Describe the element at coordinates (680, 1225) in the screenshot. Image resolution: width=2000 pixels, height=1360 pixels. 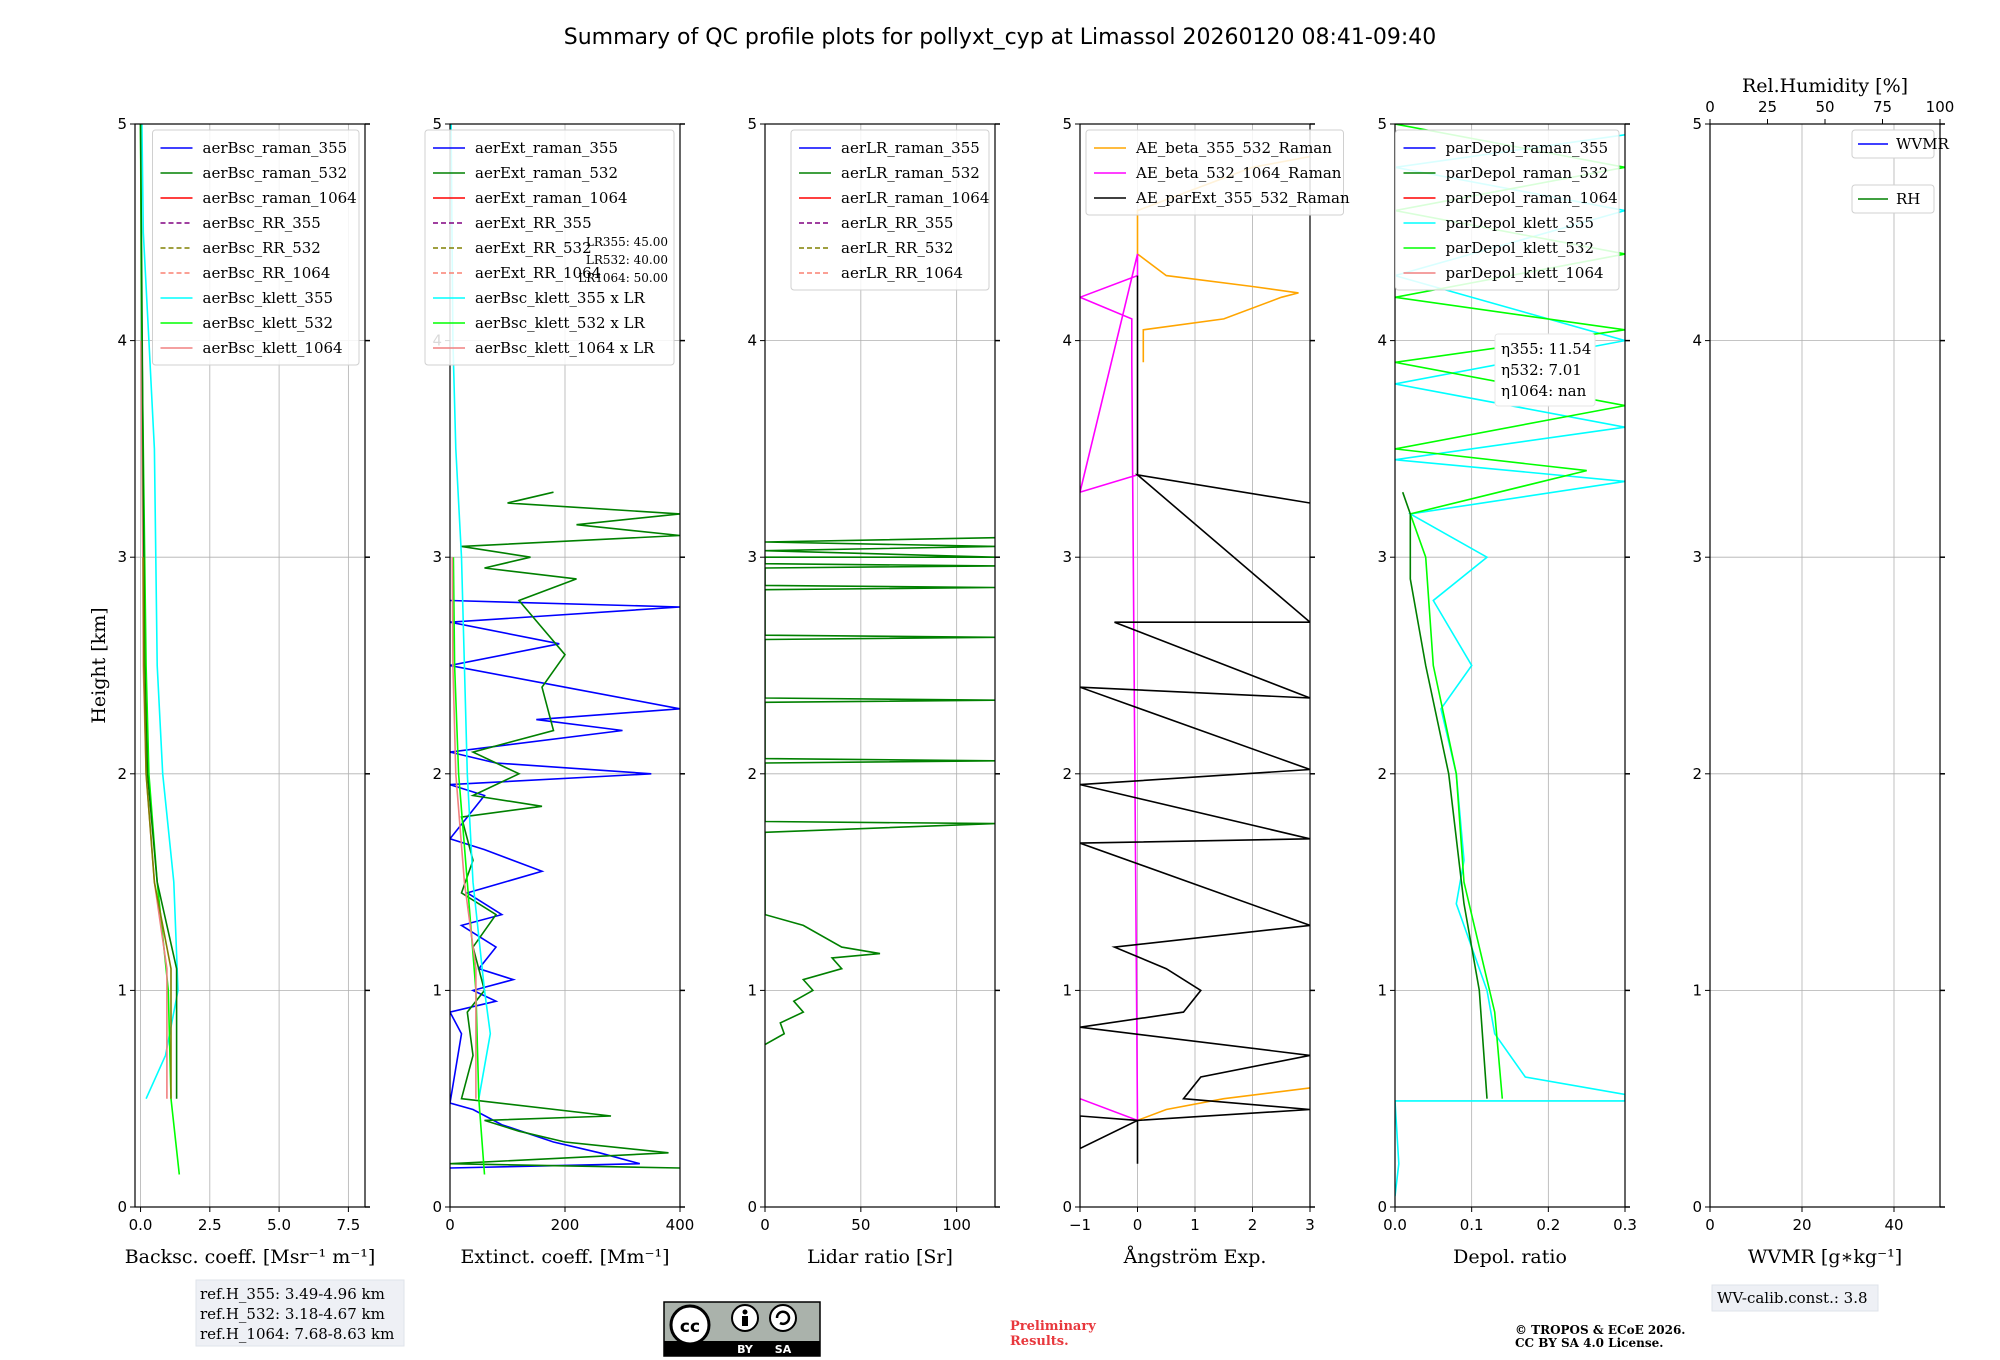
I see `x-tick-label: 400` at that location.